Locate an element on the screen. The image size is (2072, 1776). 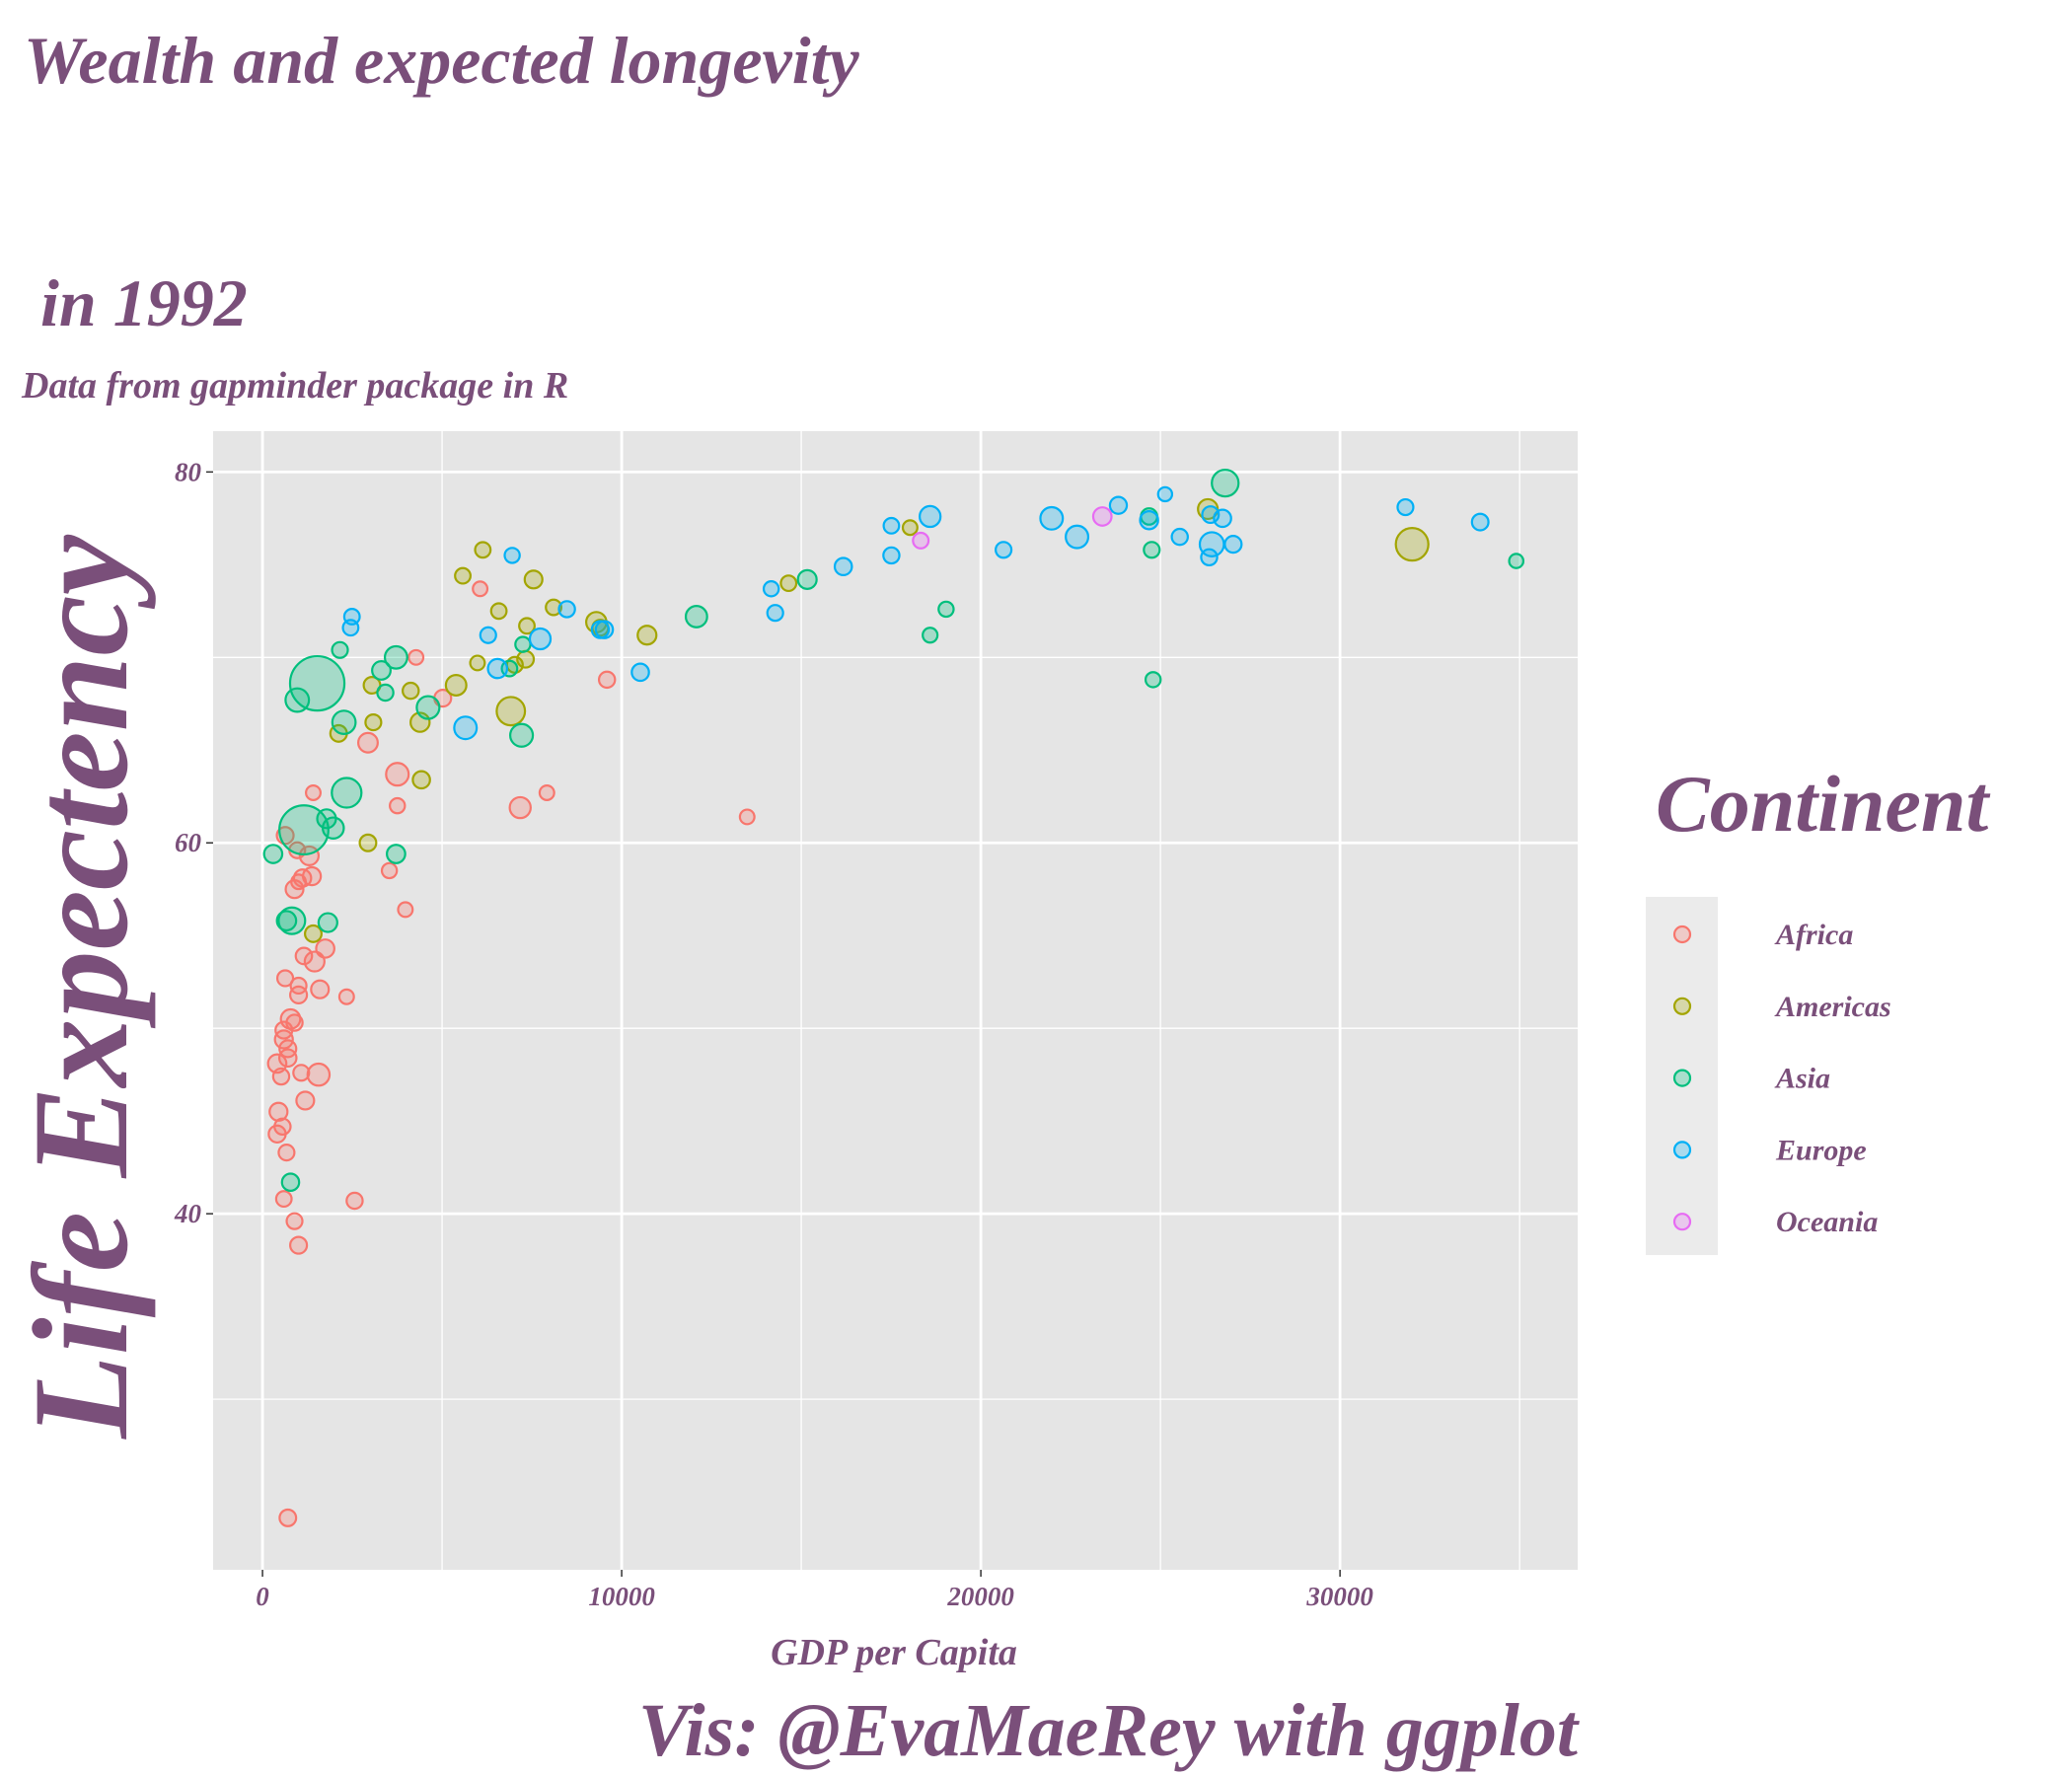
x-tick-label: 20000 is located at coordinates (980, 1596).